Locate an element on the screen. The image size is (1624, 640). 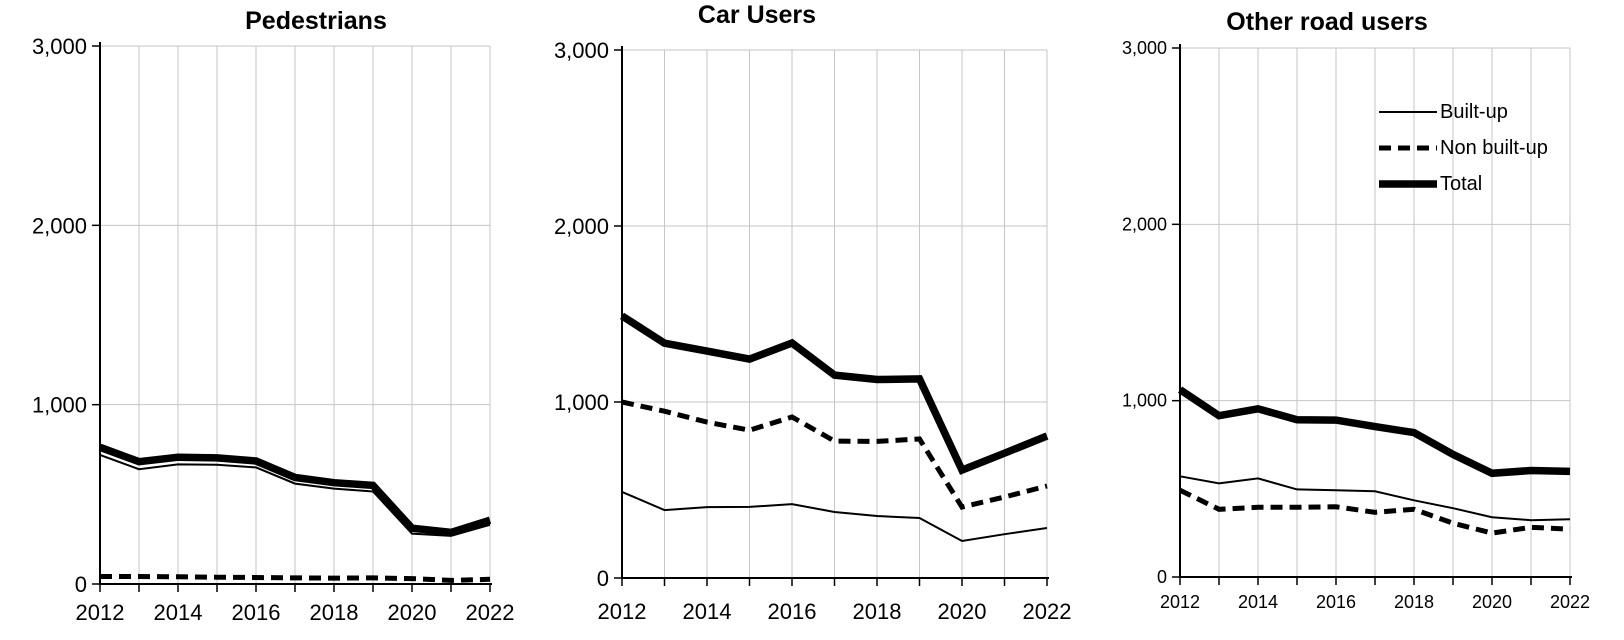
other-road-users-dashed-line is located at coordinates (1374, 511).